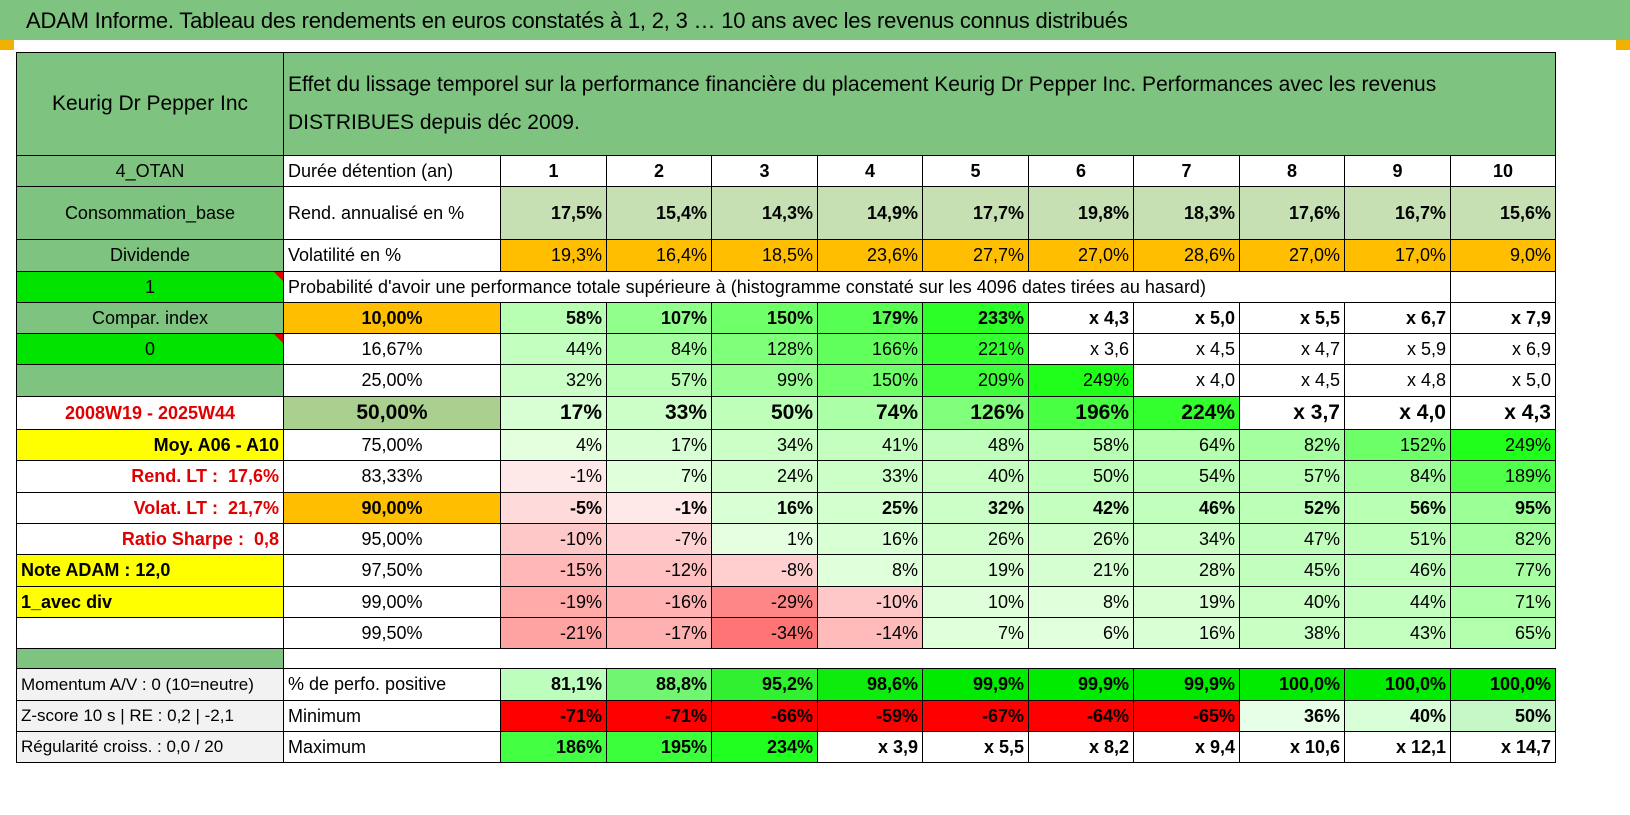 The height and width of the screenshot is (815, 1630). Describe the element at coordinates (764, 476) in the screenshot. I see `probability-value-cell: 24%` at that location.